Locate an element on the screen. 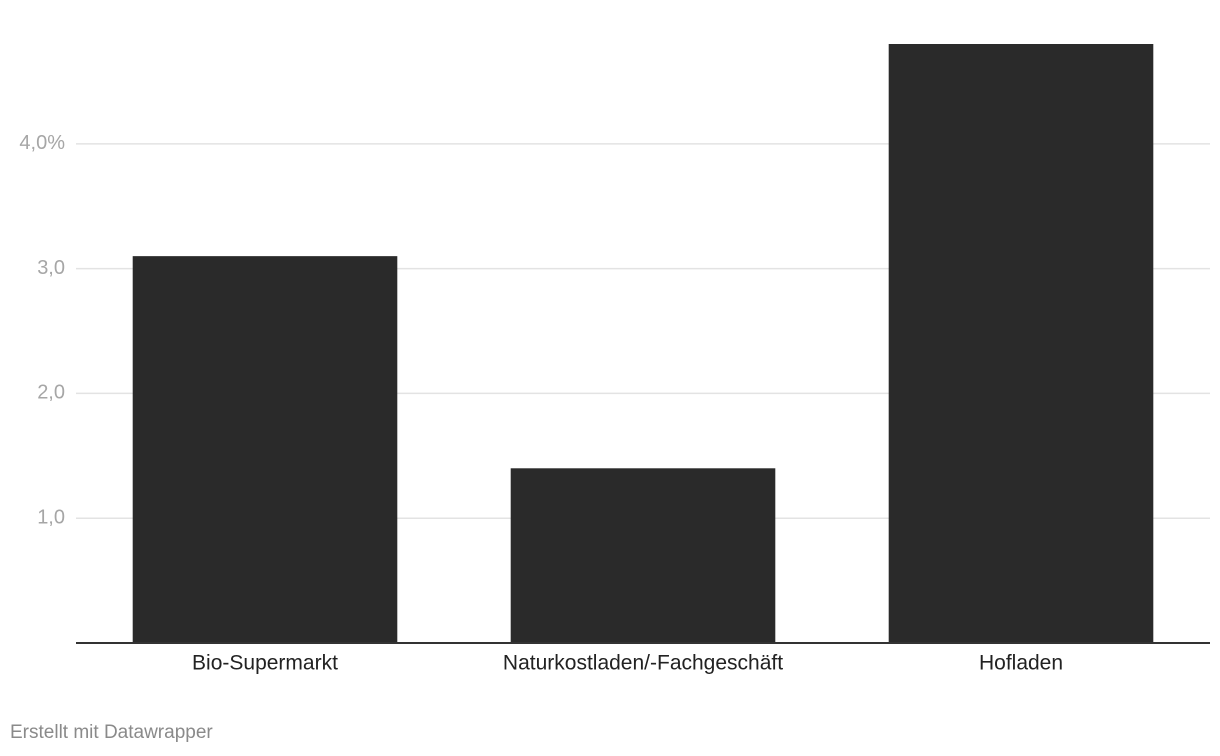 This screenshot has width=1220, height=756. y-tick-label: 1,0 is located at coordinates (51, 517).